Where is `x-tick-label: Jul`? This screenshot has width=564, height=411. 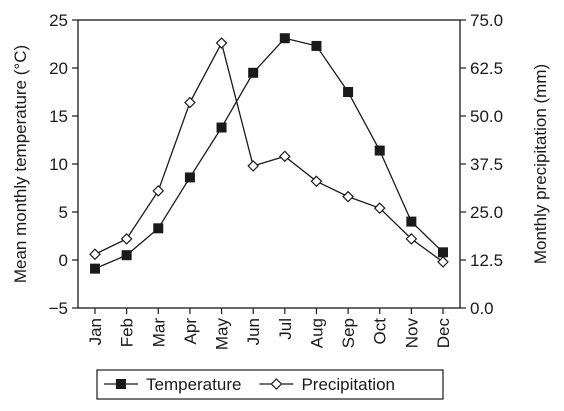
x-tick-label: Jul is located at coordinates (285, 329).